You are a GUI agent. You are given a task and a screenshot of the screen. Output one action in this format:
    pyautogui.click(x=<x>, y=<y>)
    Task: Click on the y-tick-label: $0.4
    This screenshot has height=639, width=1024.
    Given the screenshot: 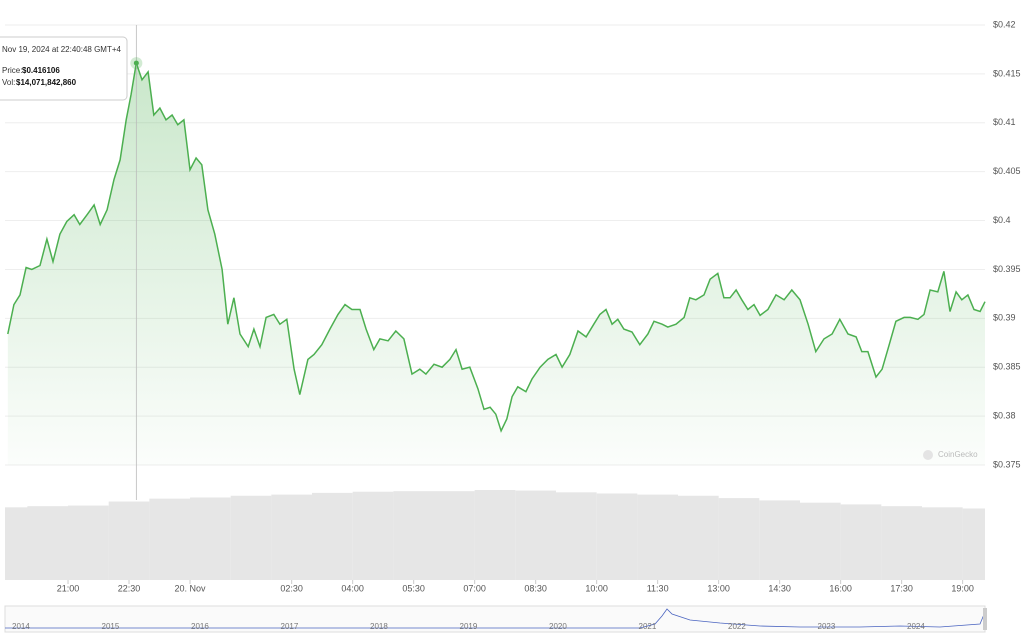 What is the action you would take?
    pyautogui.click(x=1002, y=220)
    